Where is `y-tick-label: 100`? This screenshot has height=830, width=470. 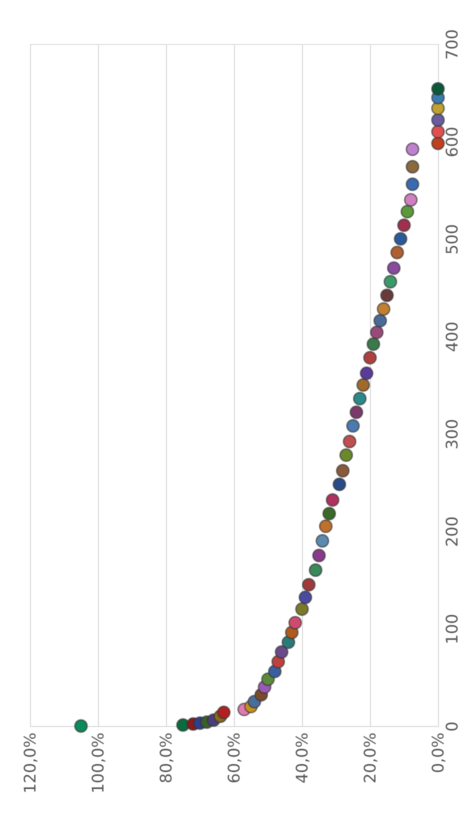 y-tick-label: 100 is located at coordinates (452, 629).